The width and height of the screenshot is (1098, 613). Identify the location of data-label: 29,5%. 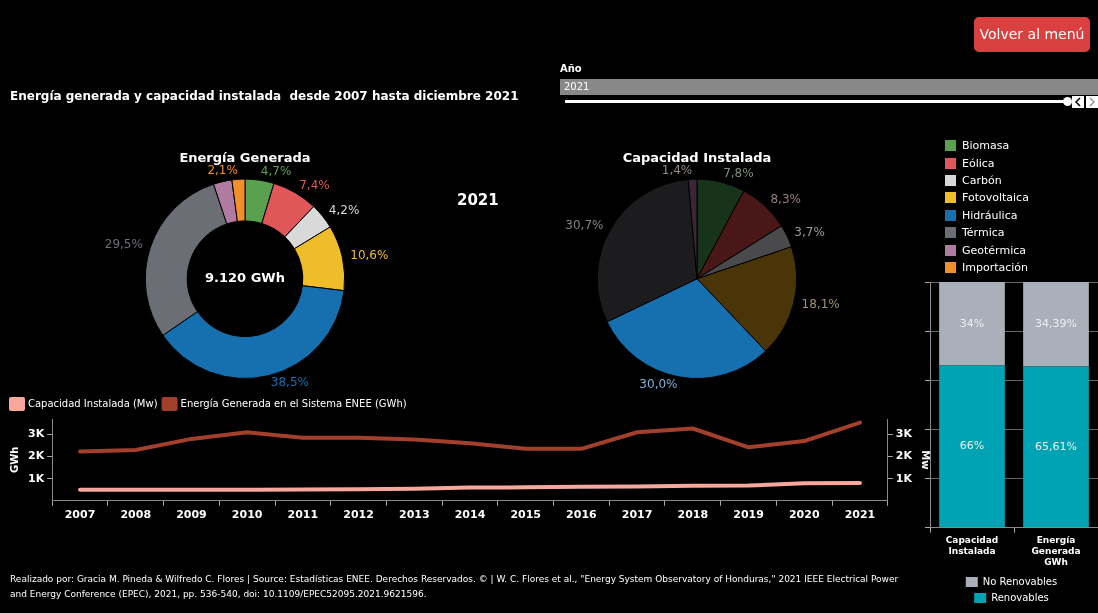
(123, 243).